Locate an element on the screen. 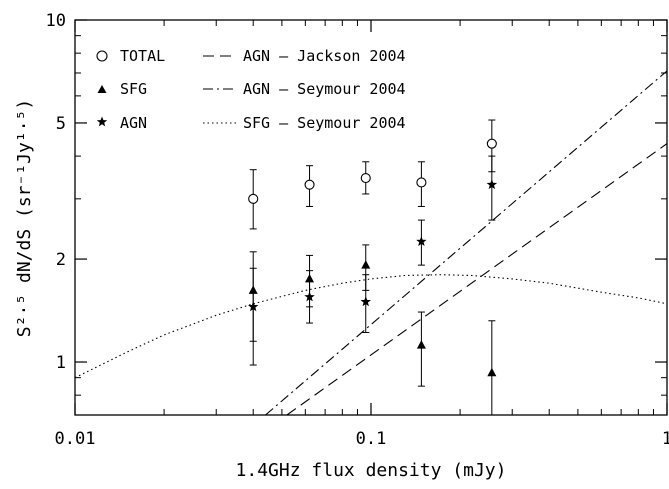  y-tick-label: 10 is located at coordinates (56, 21).